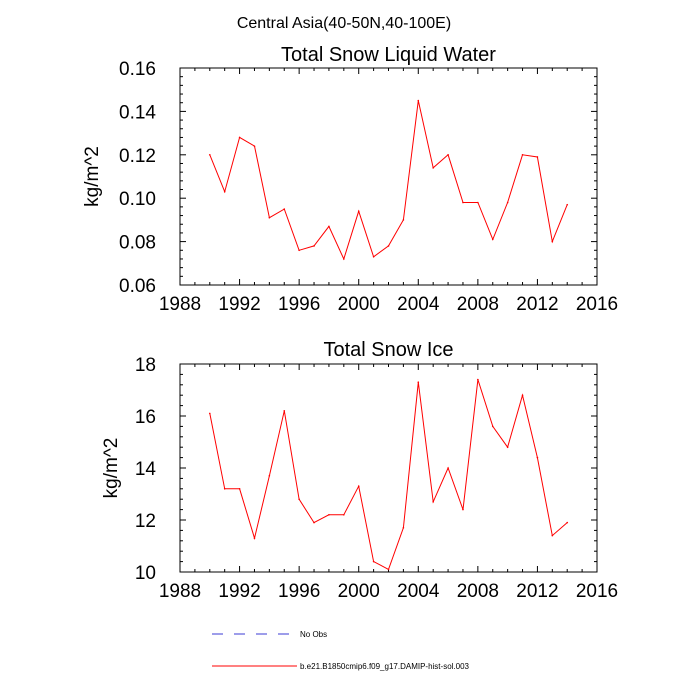  I want to click on chart-title: Total Snow Liquid Water, so click(388, 55).